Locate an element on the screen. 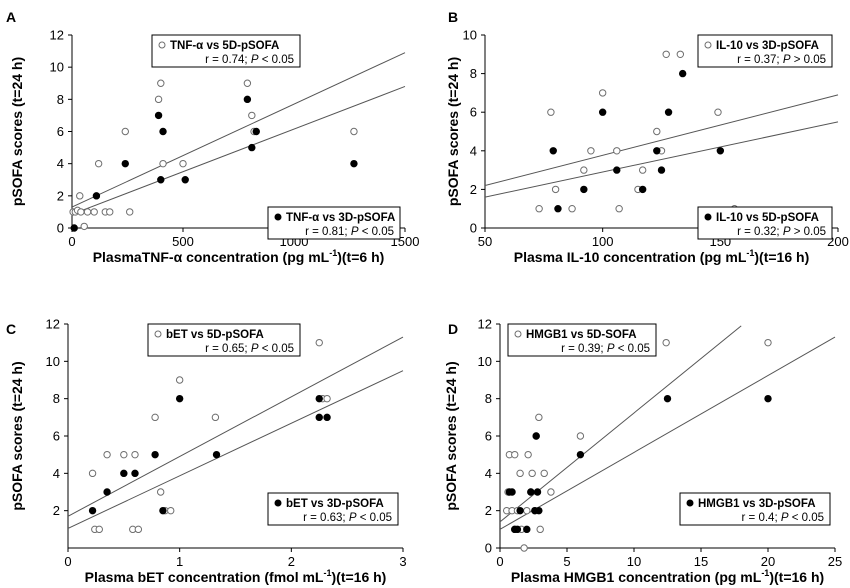  x-axis-label-text: PlasmaTNF-α concentration (pg mL is located at coordinates (211, 257).